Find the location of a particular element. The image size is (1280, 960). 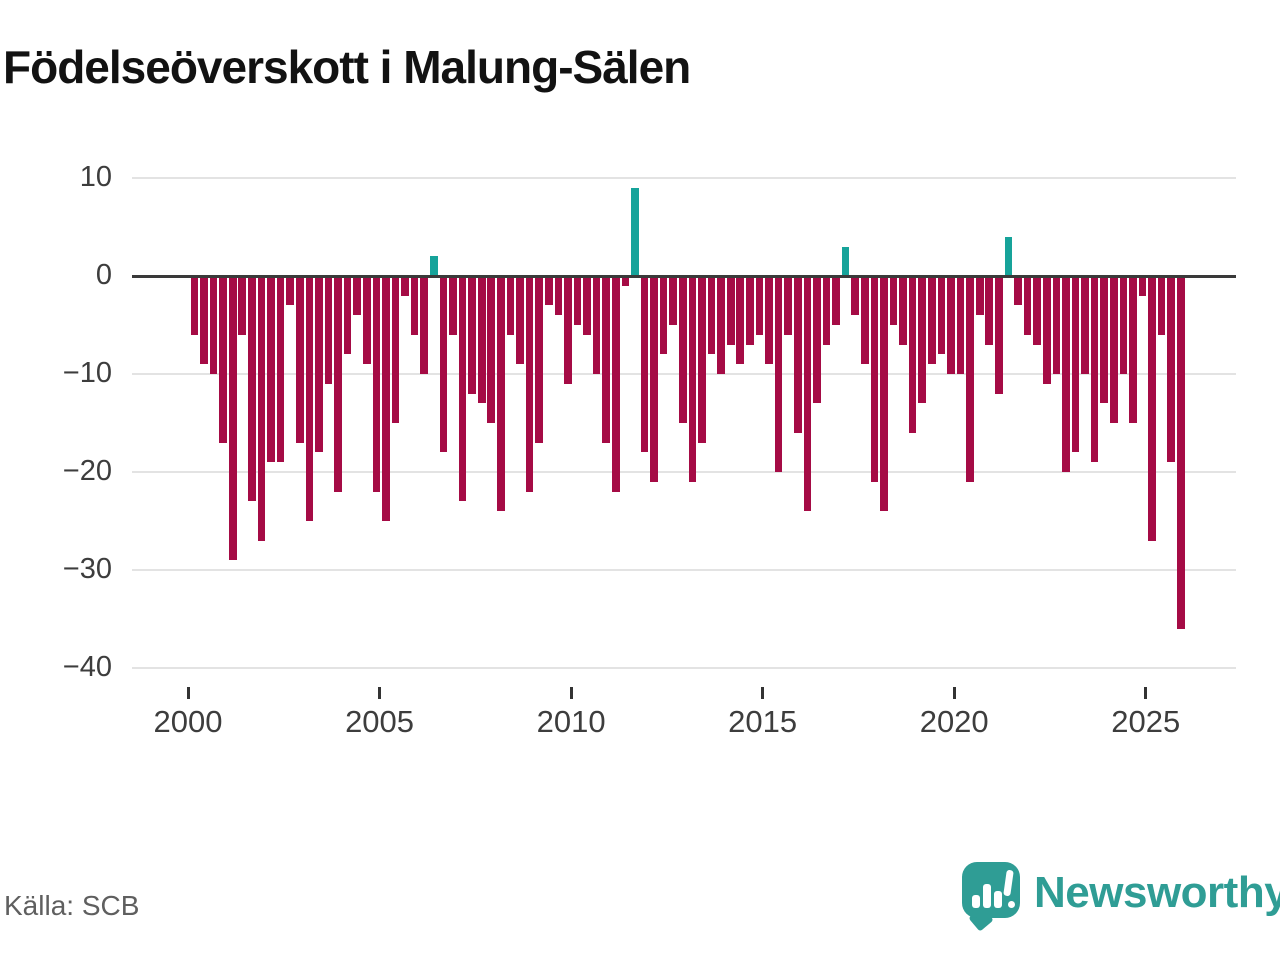

y-axis-tick-label: 0 is located at coordinates (103, 275).